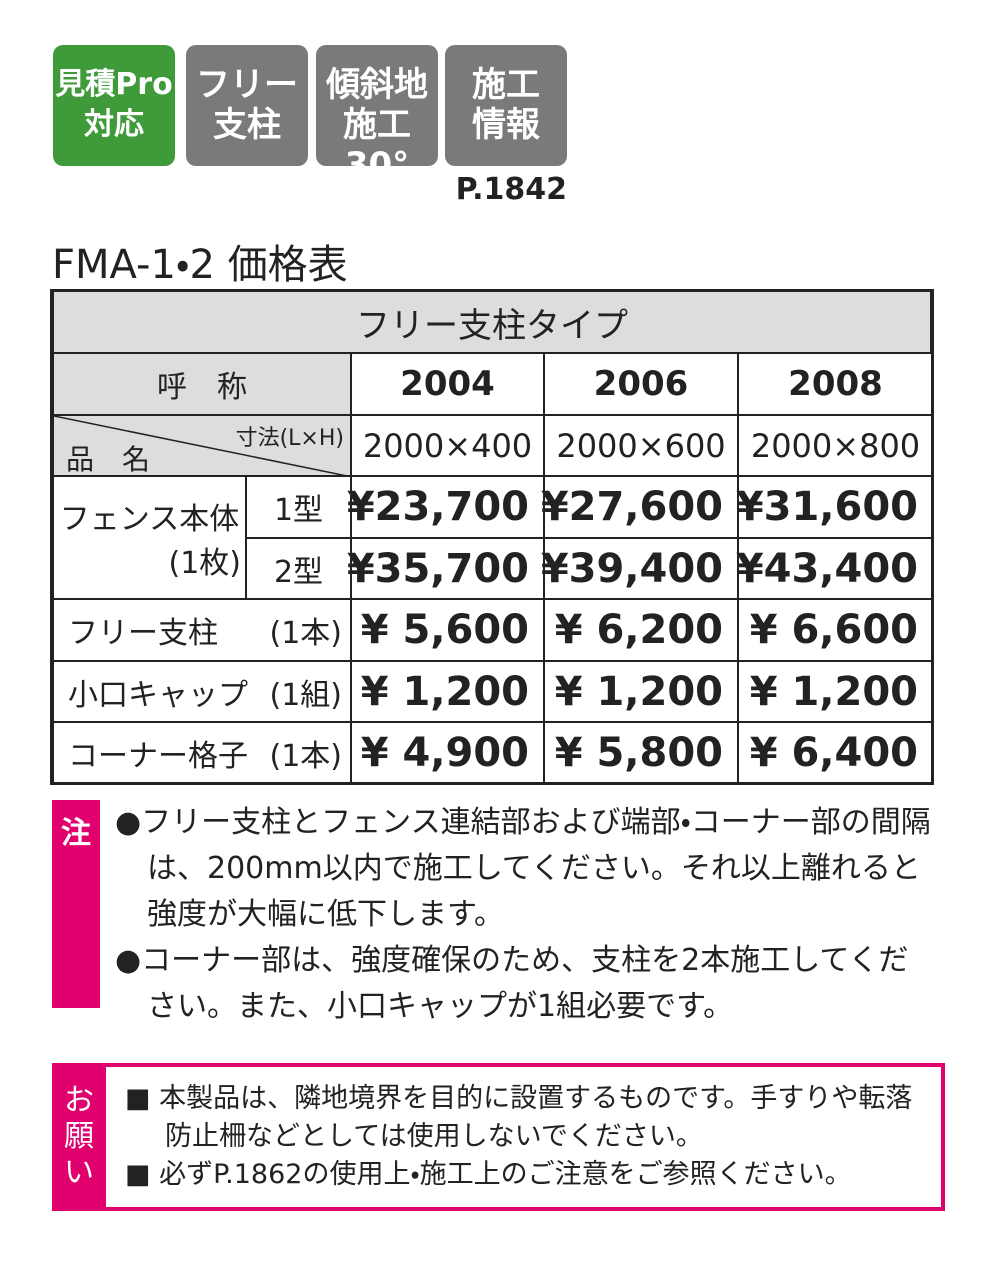  Describe the element at coordinates (447, 752) in the screenshot. I see `price: ¥ 4,900` at that location.